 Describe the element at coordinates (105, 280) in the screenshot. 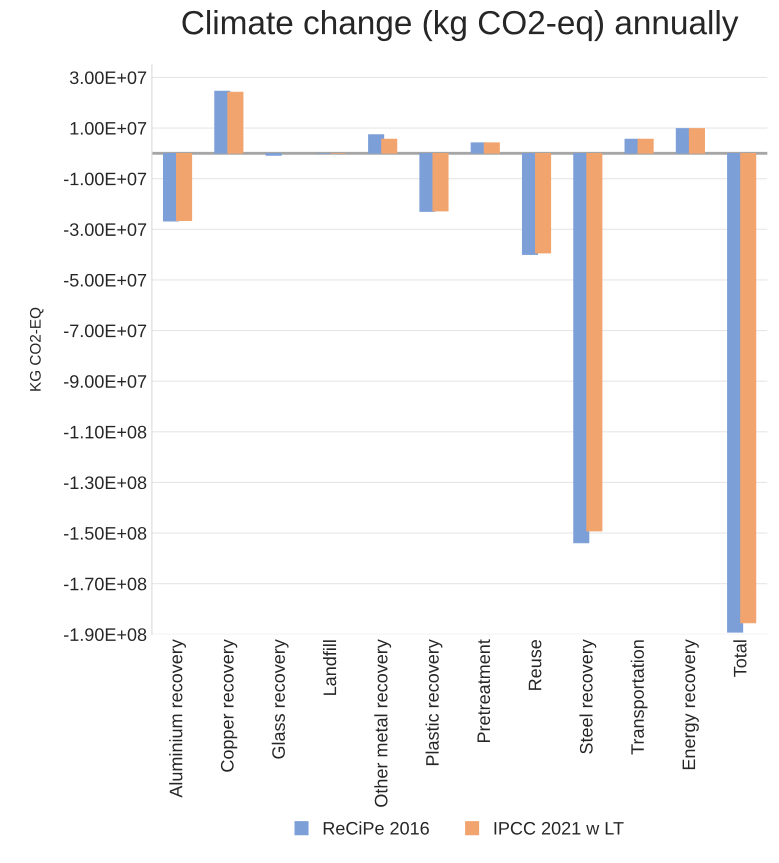

I see `y-tick-label: -5.00E+07` at that location.